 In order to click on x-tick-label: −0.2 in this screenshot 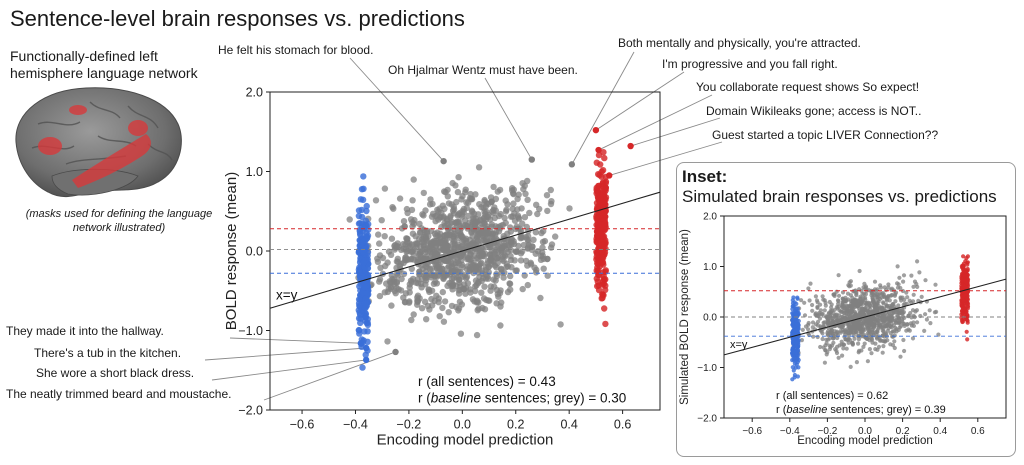, I will do `click(409, 425)`.